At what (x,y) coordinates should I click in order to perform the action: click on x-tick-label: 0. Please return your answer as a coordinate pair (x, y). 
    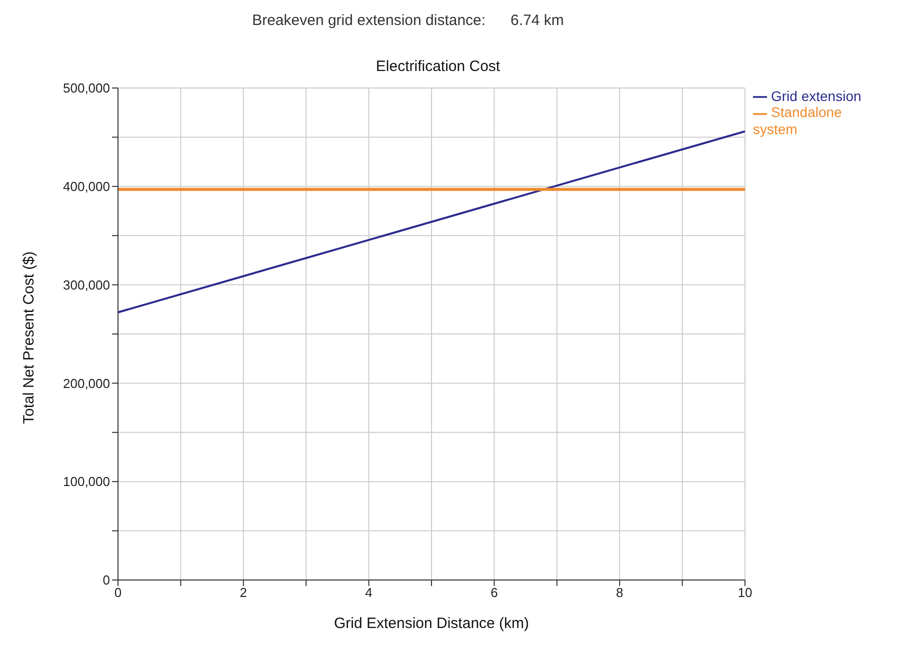
    Looking at the image, I should click on (118, 592).